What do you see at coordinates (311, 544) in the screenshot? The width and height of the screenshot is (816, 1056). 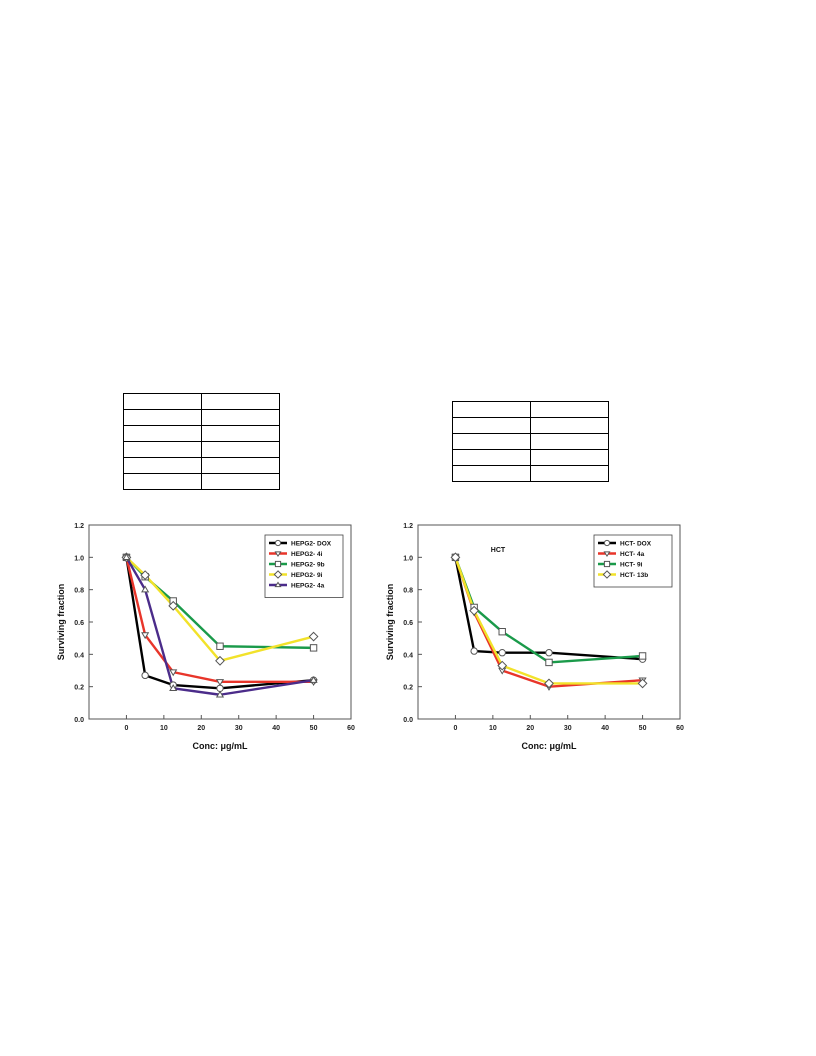 I see `legend-label: HEPG2- DOX` at bounding box center [311, 544].